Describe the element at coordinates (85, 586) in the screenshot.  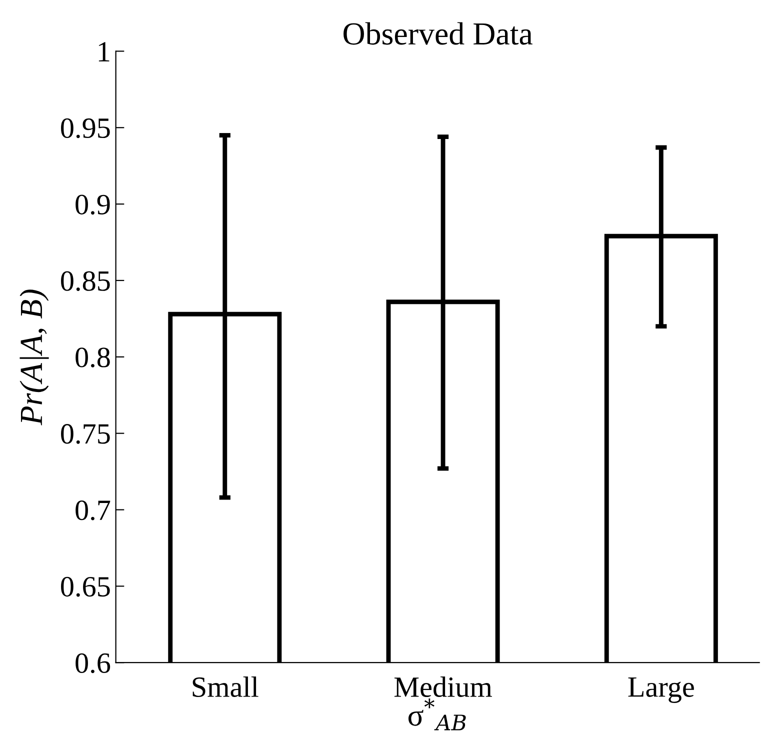
I see `y-tick-label: 0.65` at that location.